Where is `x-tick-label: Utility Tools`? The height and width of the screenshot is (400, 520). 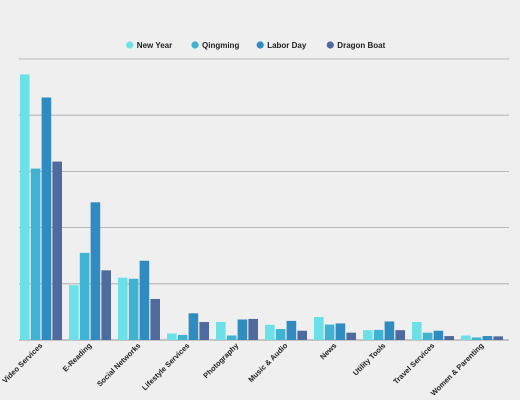
x-tick-label: Utility Tools is located at coordinates (369, 359).